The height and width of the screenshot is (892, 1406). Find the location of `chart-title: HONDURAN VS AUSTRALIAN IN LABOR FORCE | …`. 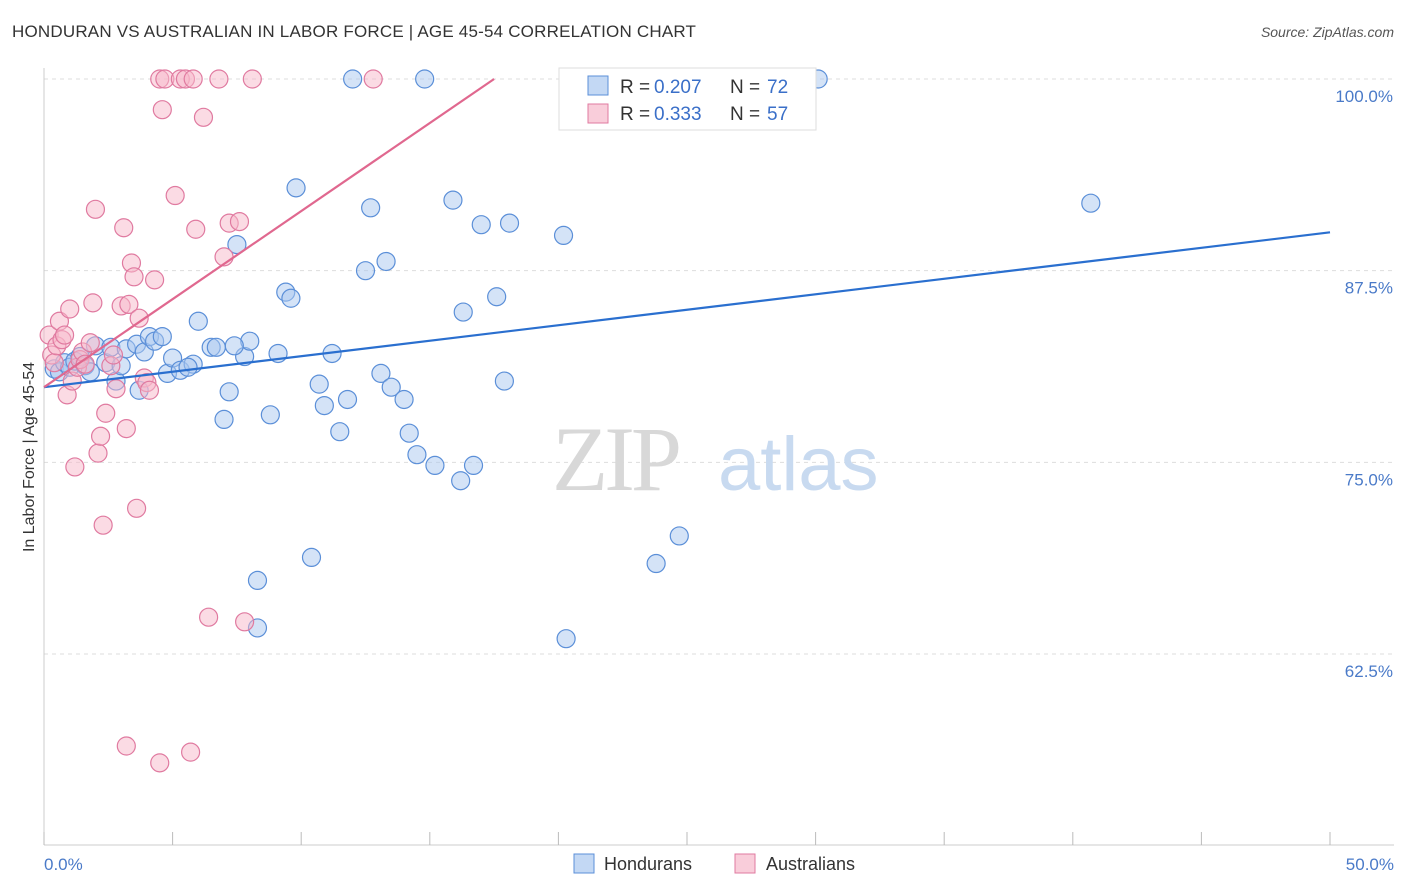

chart-title: HONDURAN VS AUSTRALIAN IN LABOR FORCE | … is located at coordinates (354, 31).